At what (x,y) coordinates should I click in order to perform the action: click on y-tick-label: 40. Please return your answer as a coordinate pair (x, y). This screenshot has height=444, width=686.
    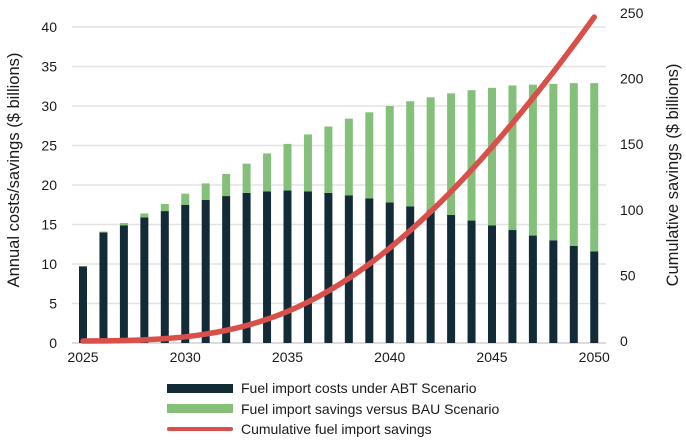
    Looking at the image, I should click on (49, 27).